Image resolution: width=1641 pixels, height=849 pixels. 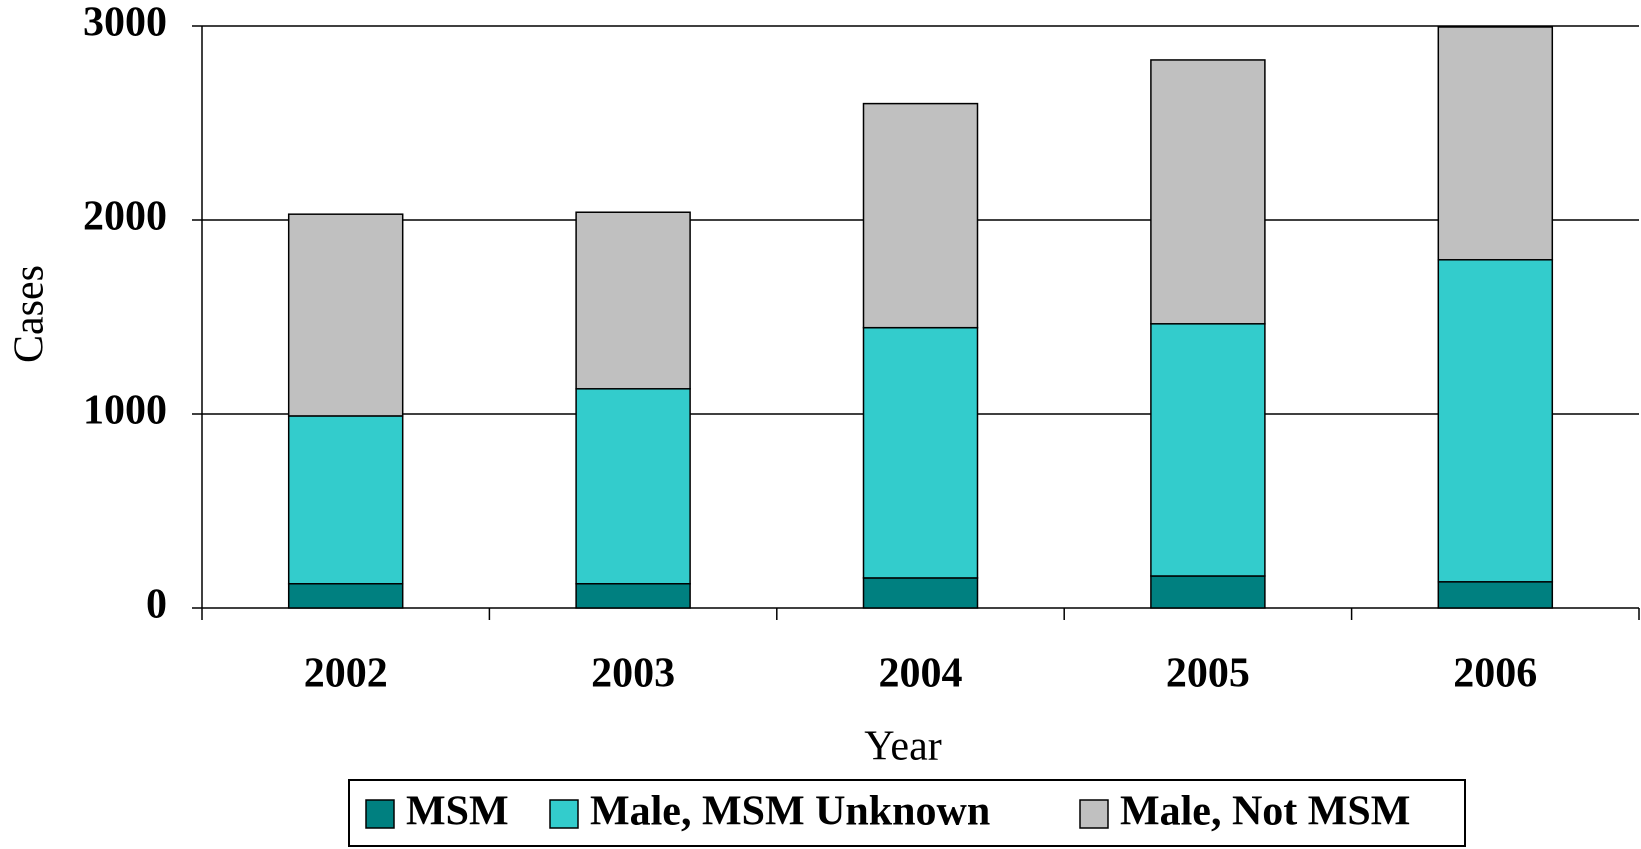 I want to click on y-axis-label: Cases, so click(x=30, y=314).